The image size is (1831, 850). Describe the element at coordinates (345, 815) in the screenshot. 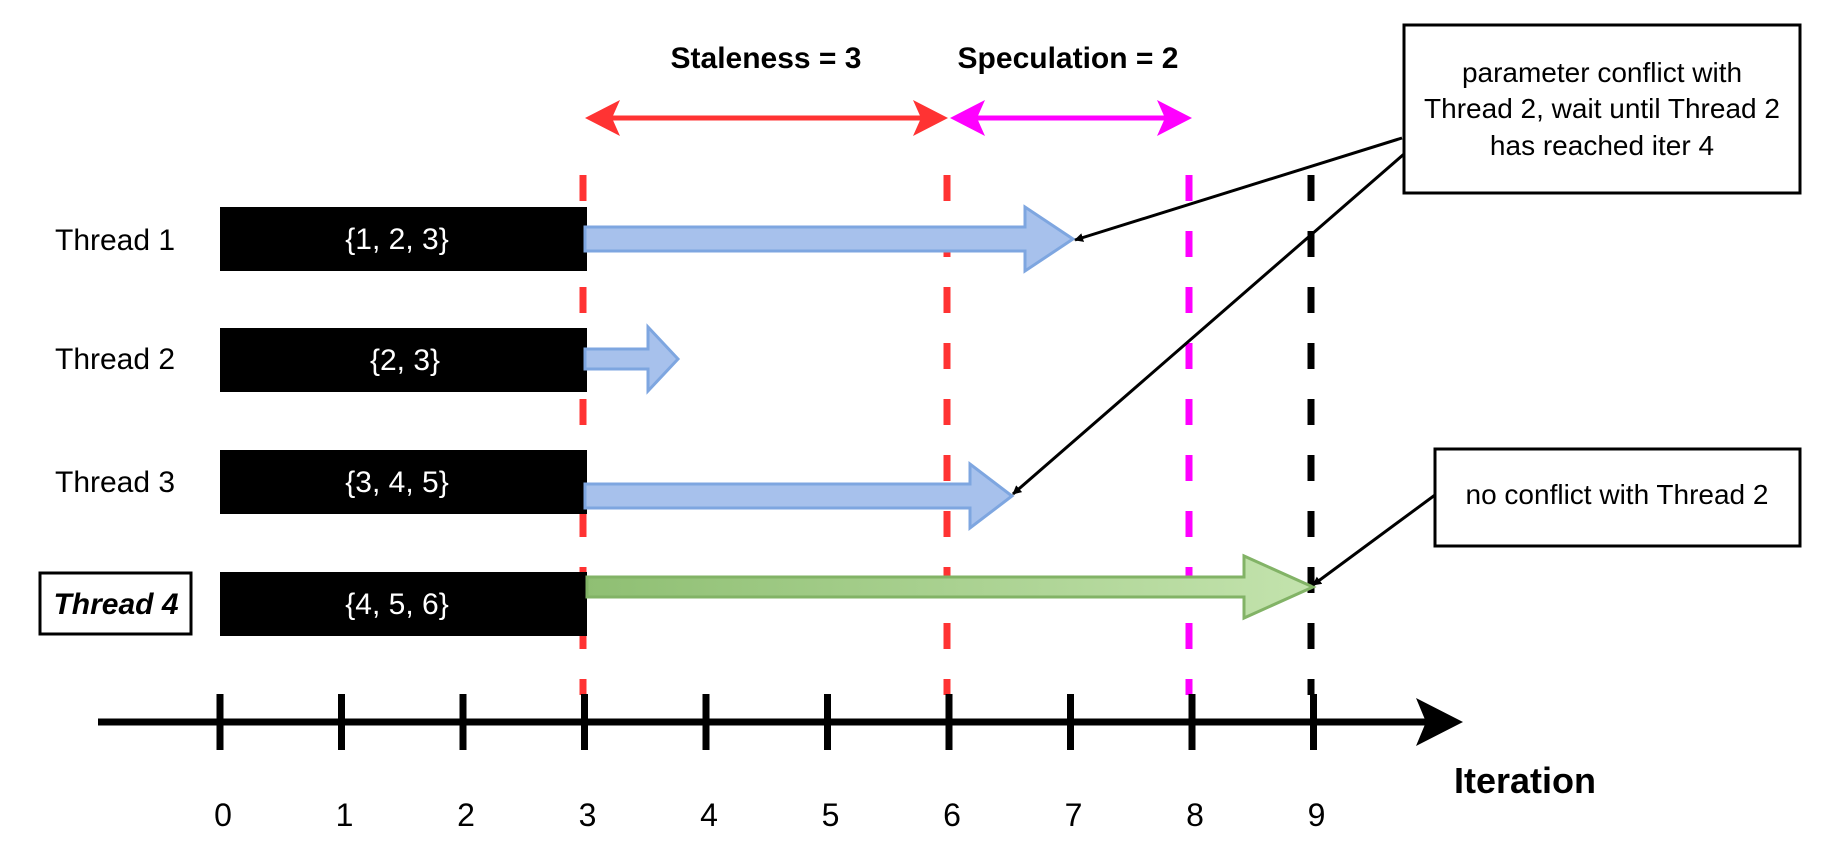

I see `axis-tick-label: 1` at that location.